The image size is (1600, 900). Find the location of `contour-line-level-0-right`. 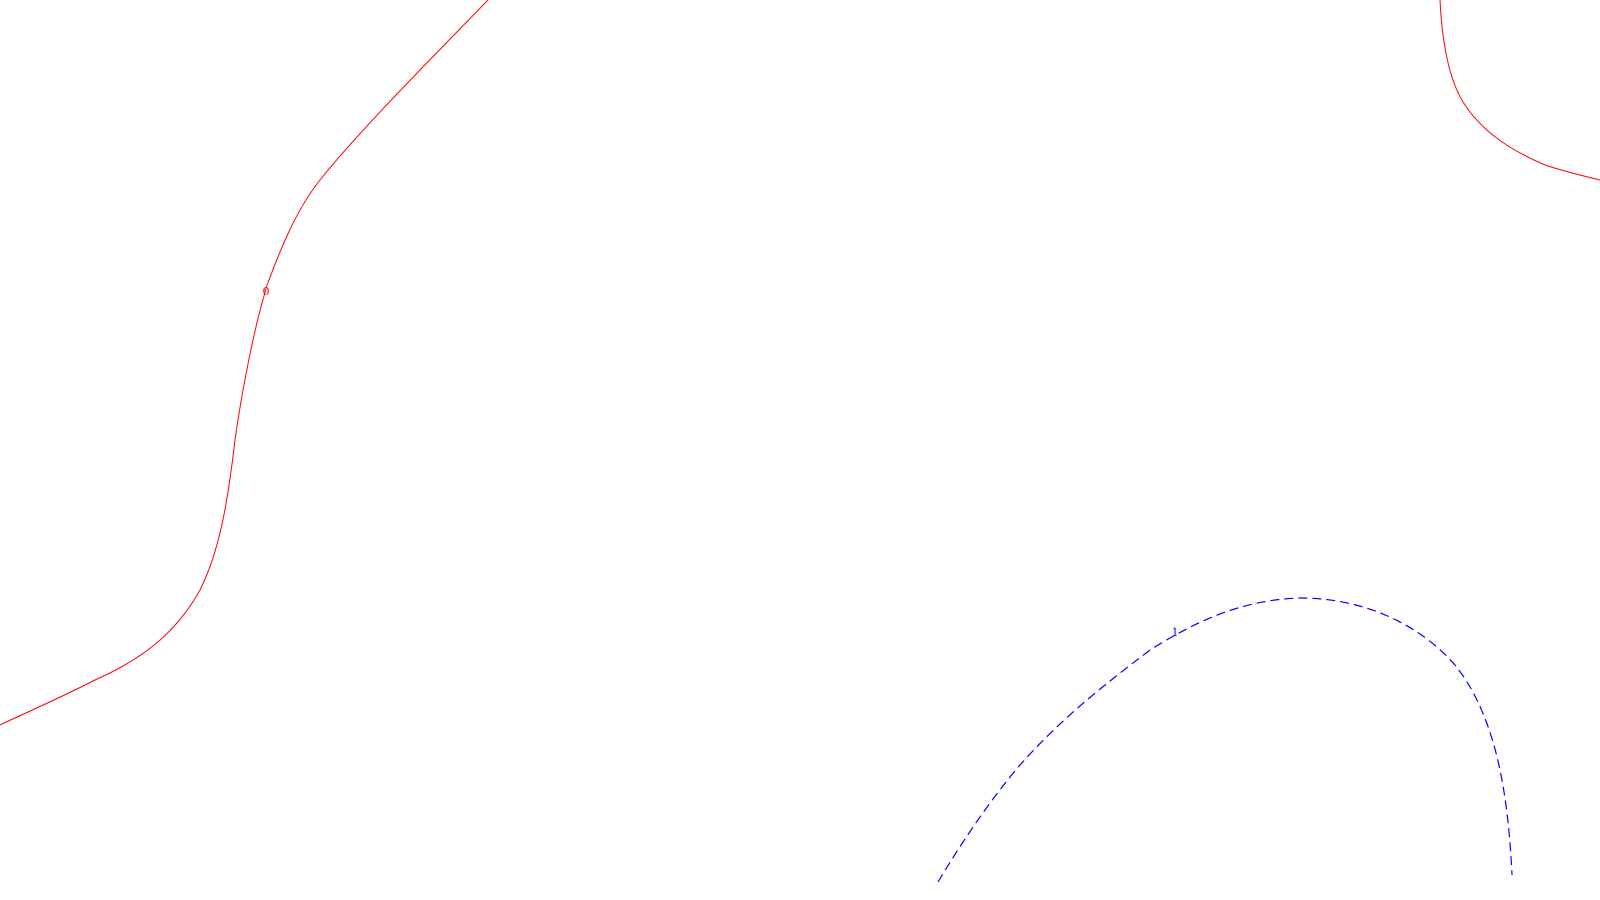

contour-line-level-0-right is located at coordinates (1519, 90).